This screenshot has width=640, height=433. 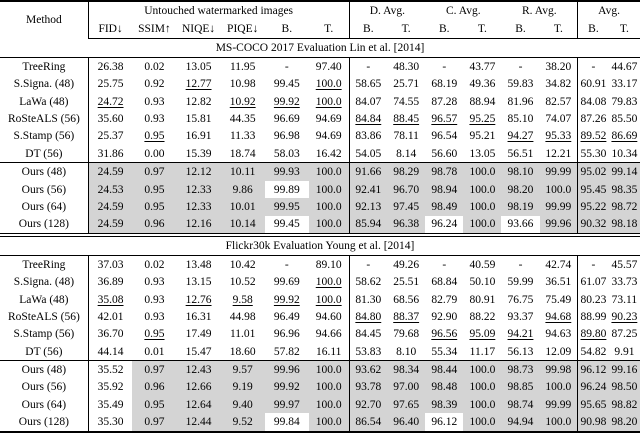 What do you see at coordinates (242, 153) in the screenshot?
I see `value-cell: 18.74` at bounding box center [242, 153].